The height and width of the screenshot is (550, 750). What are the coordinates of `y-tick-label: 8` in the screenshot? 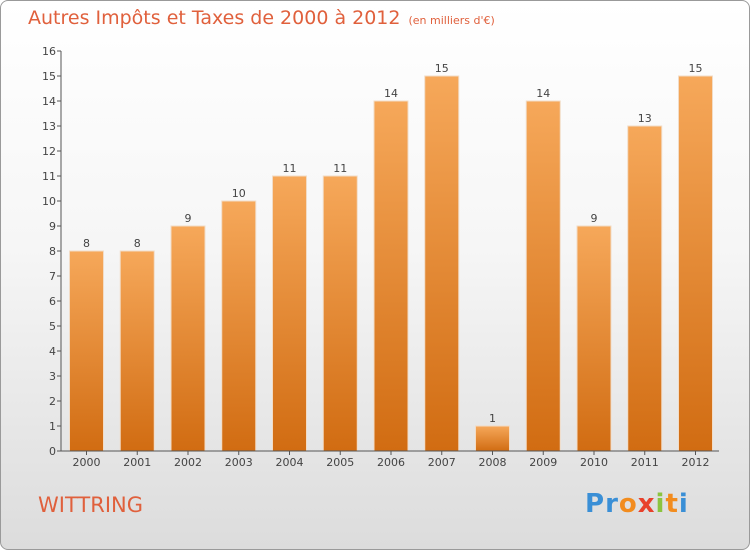 It's located at (52, 251).